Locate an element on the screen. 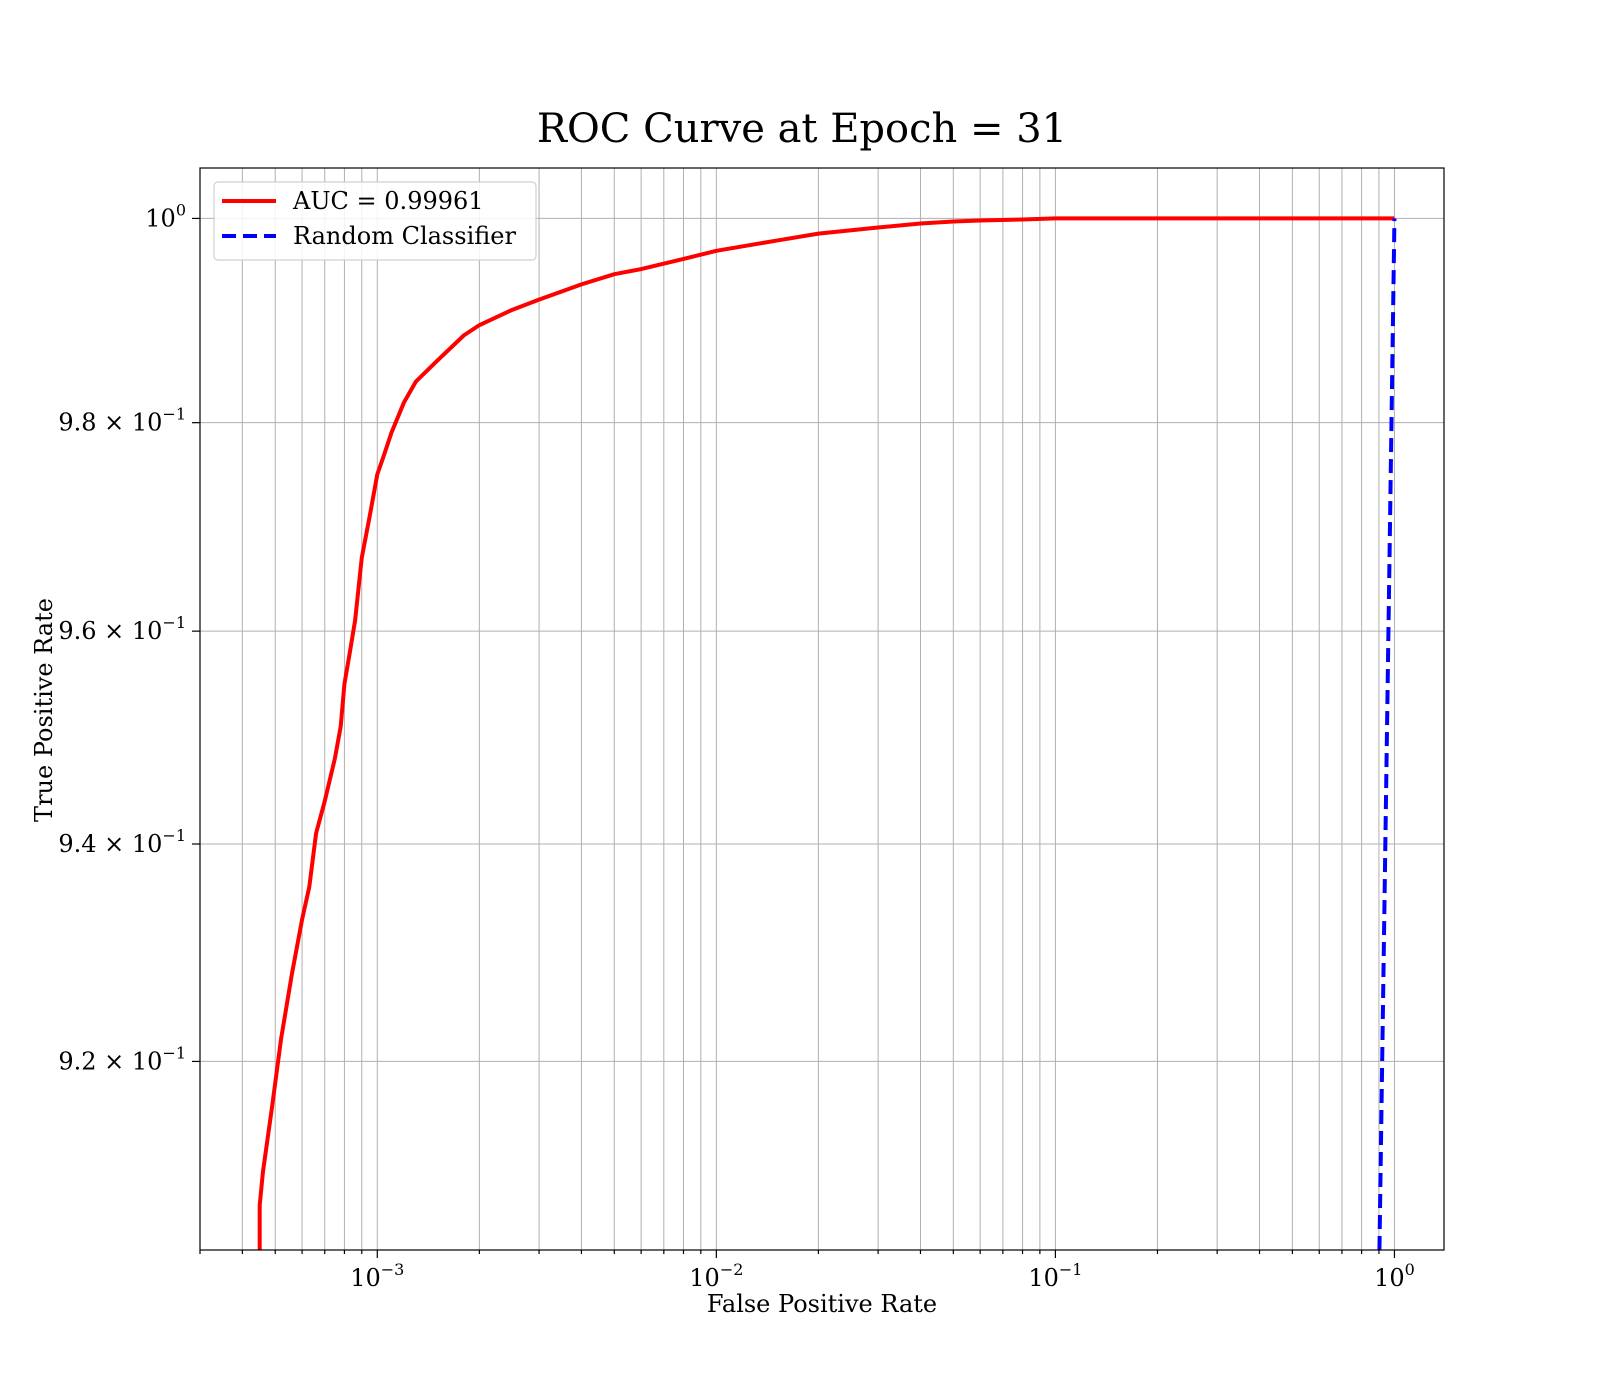  x-tick-label: 10⁻² is located at coordinates (716, 1276).